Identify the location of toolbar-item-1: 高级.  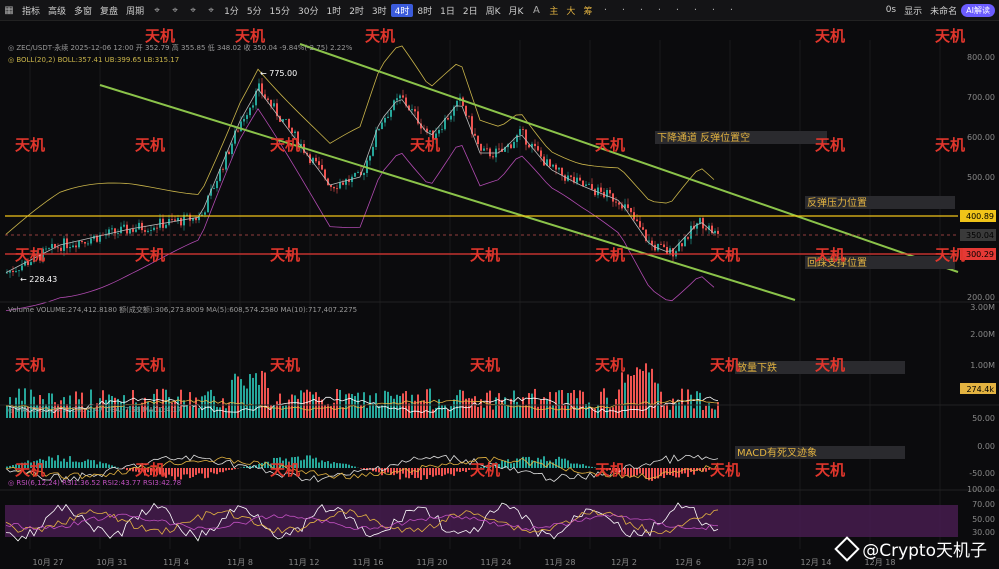
(57, 11).